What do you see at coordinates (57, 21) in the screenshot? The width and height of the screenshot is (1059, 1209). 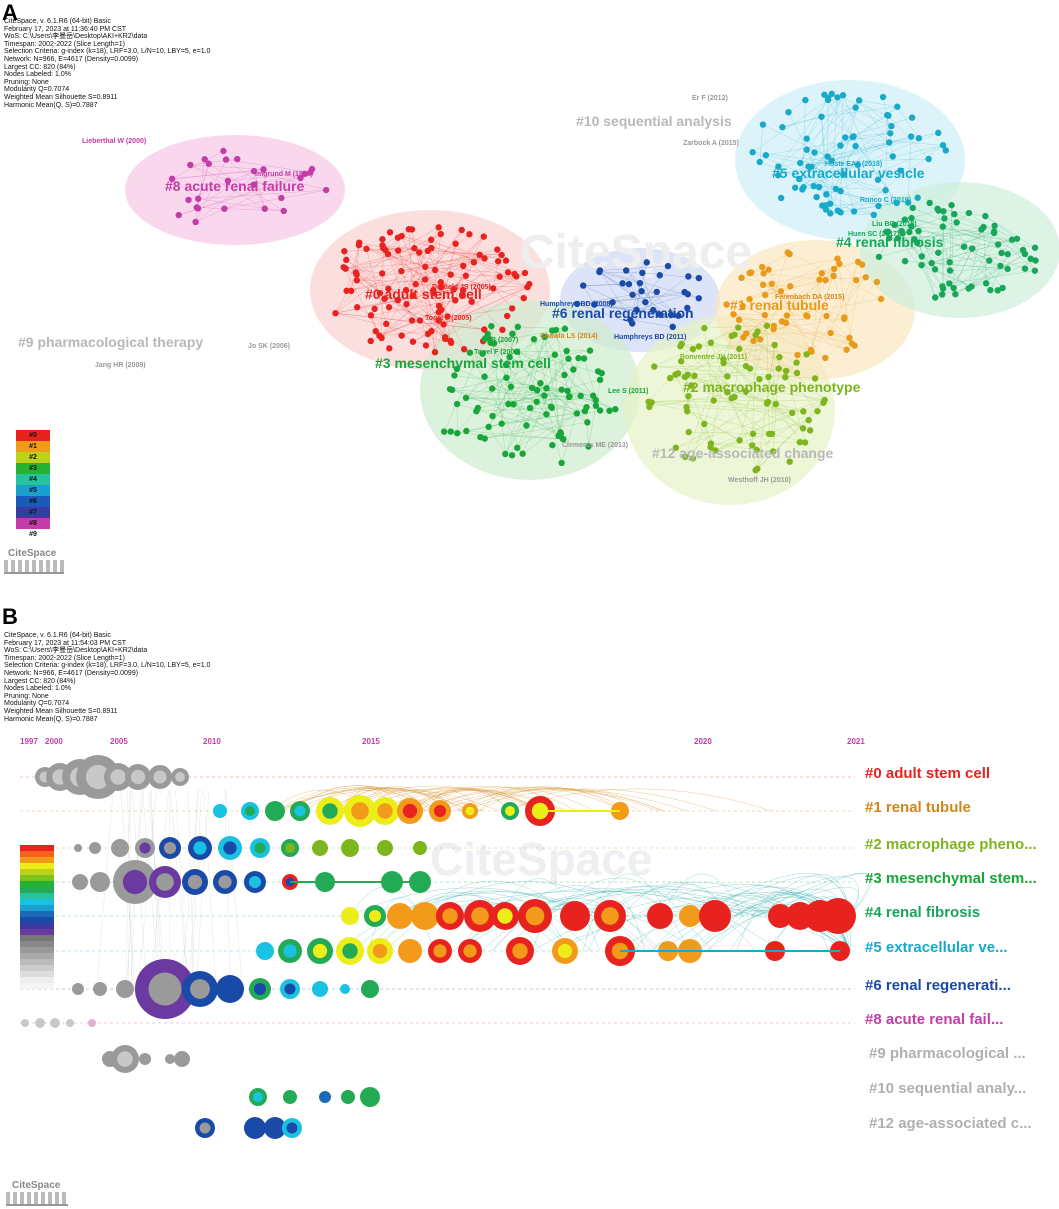 I see `metadata-line: CiteSpace, v. 6.1.R6 (64-bit) Basic` at bounding box center [57, 21].